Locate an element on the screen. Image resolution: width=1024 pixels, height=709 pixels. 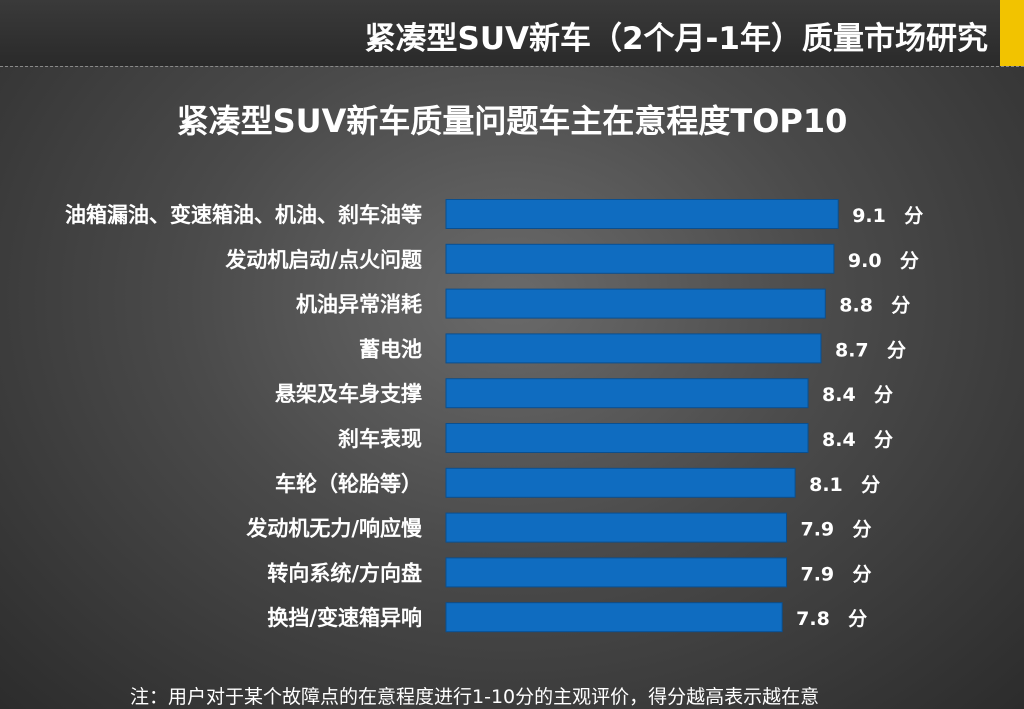
value-label: 8.7 is located at coordinates (852, 350).